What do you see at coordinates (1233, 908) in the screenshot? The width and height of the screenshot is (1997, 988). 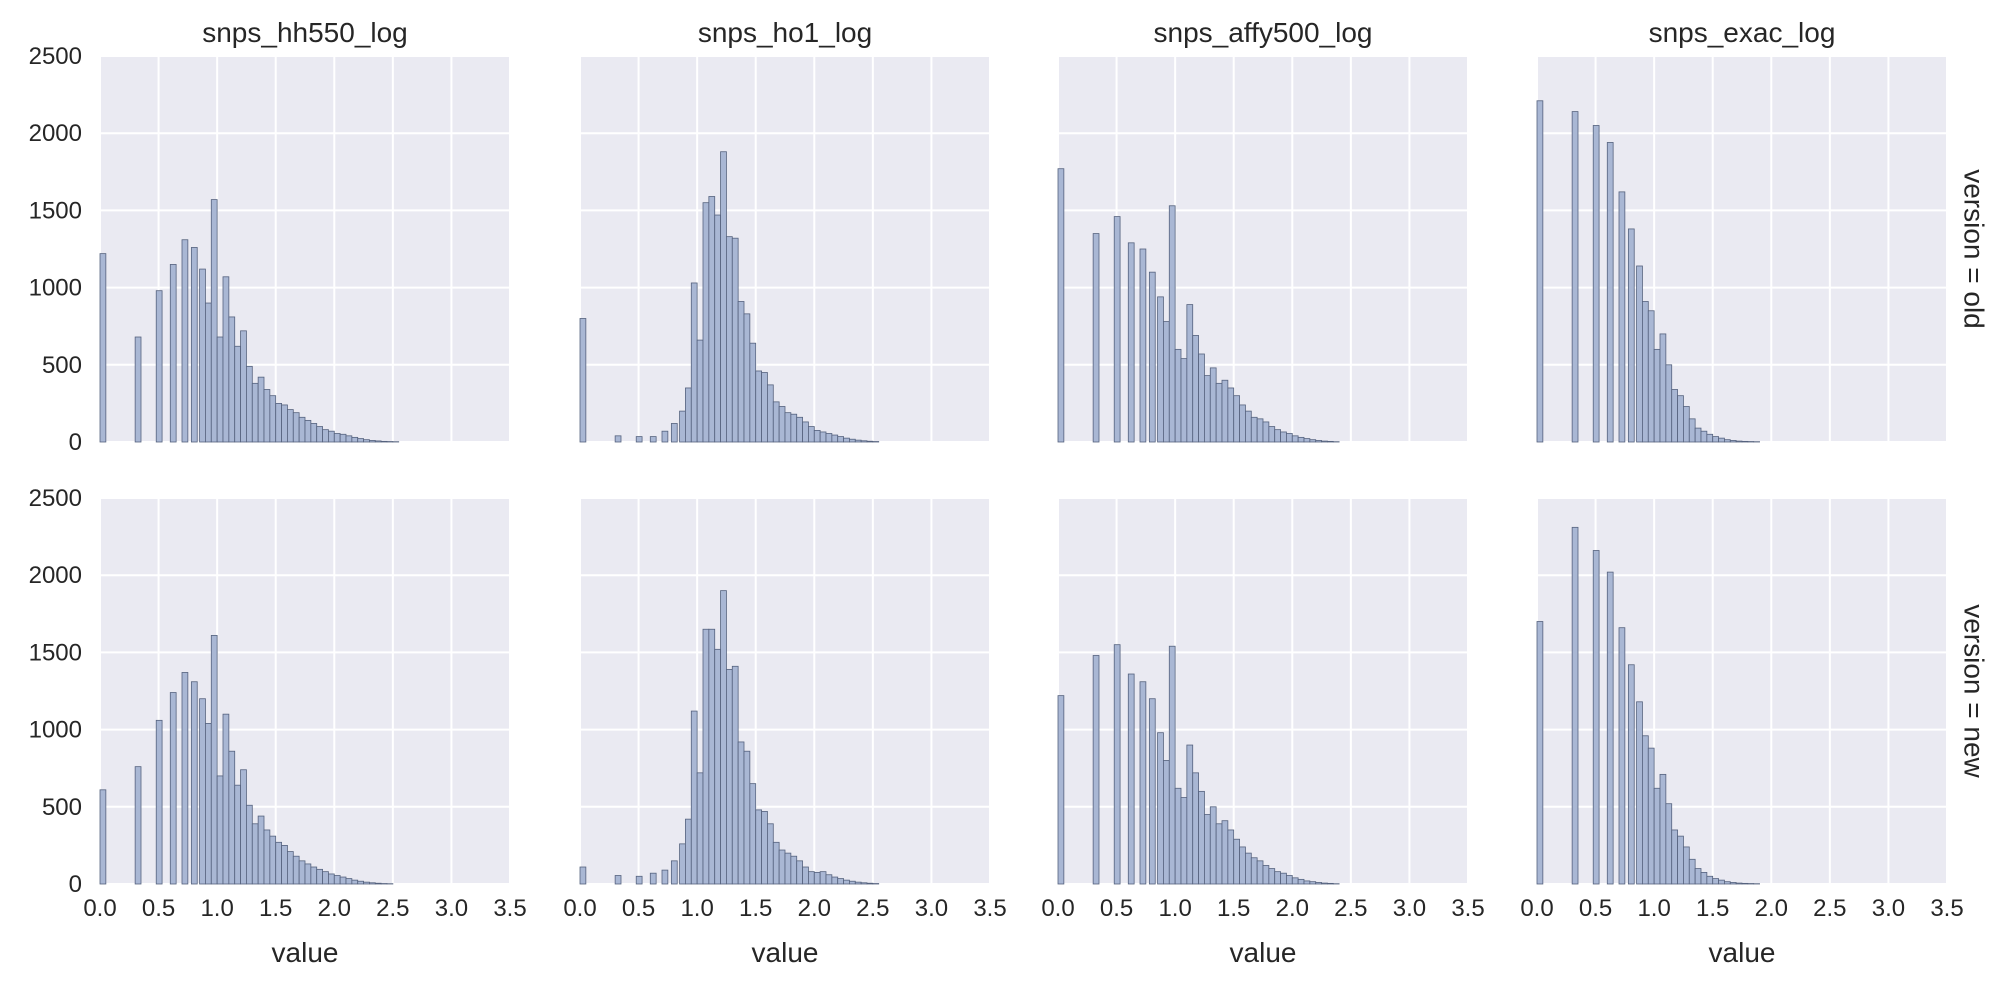 I see `x-tick-label: 1.5` at bounding box center [1233, 908].